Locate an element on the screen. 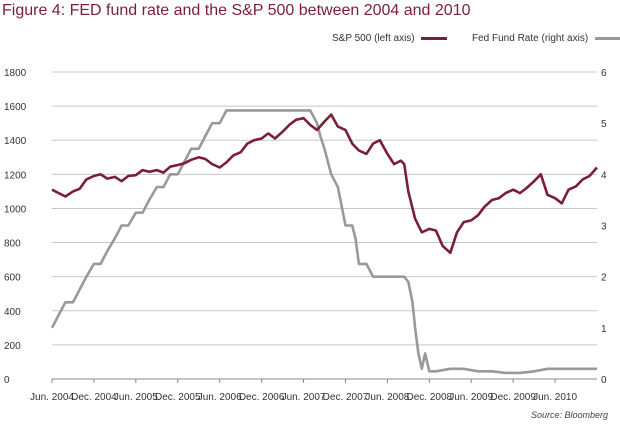 This screenshot has width=620, height=428. y-right-tick-label: 5 is located at coordinates (604, 124).